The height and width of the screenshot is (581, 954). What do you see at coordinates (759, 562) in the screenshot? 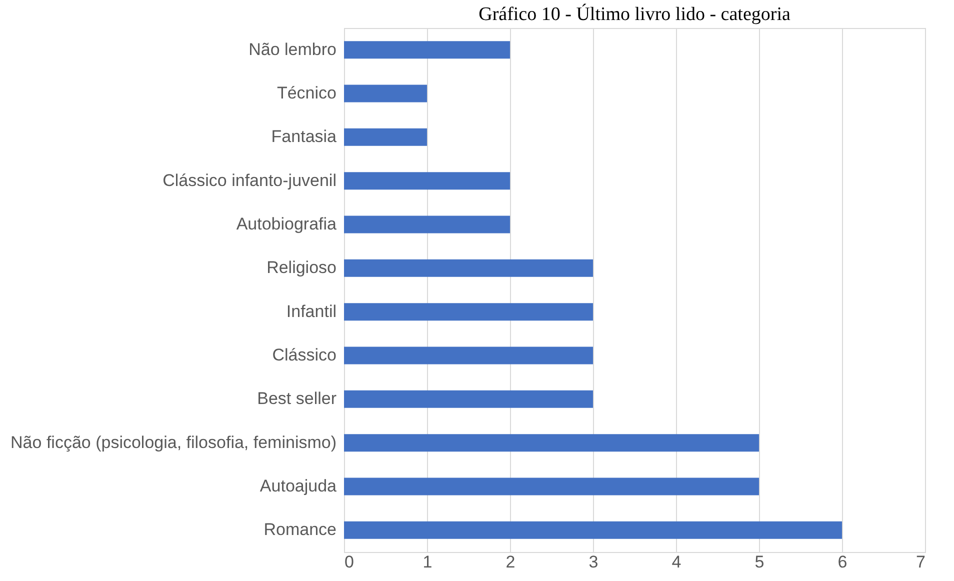
I see `x-tick-label: 5` at bounding box center [759, 562].